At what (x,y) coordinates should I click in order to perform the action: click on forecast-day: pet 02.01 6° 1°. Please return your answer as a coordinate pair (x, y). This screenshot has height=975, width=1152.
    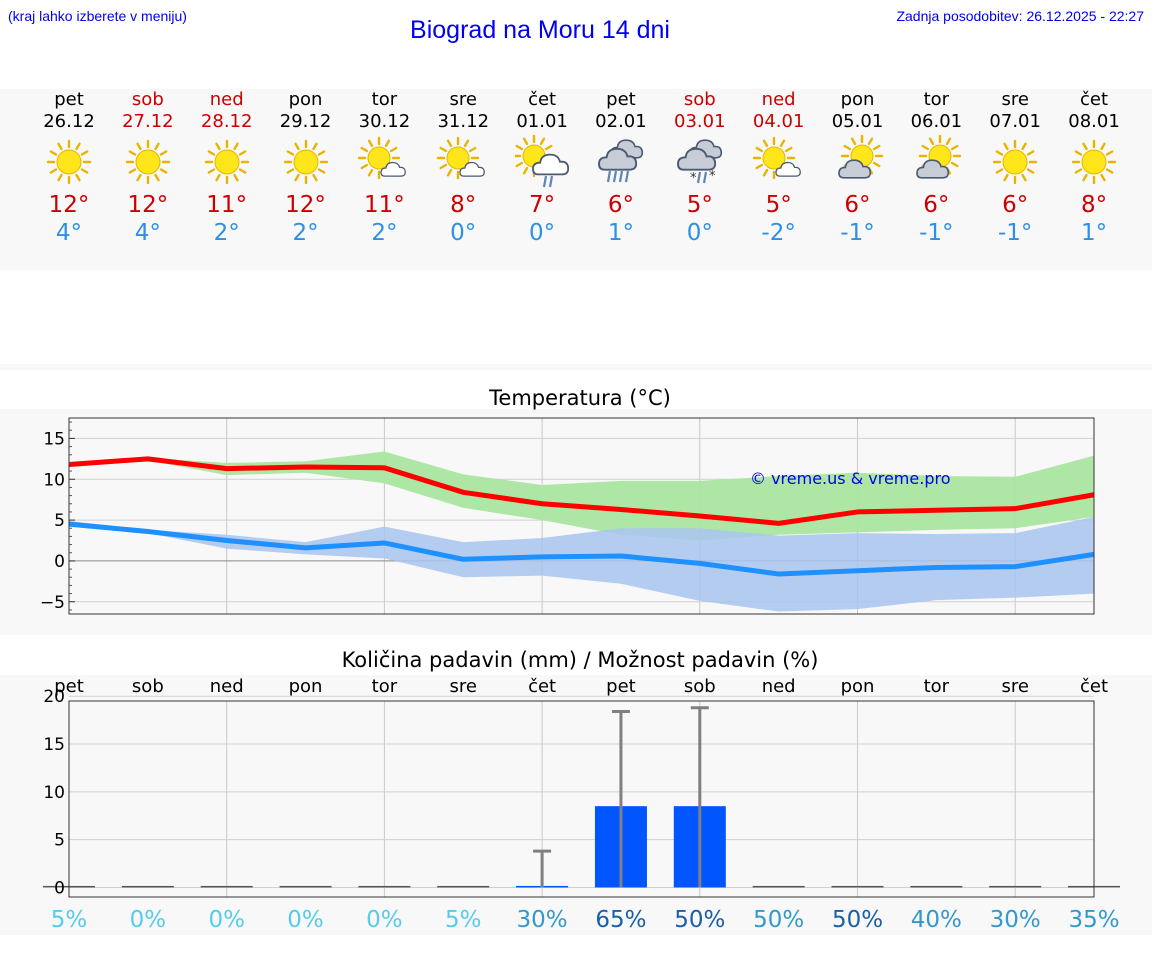
    Looking at the image, I should click on (620, 167).